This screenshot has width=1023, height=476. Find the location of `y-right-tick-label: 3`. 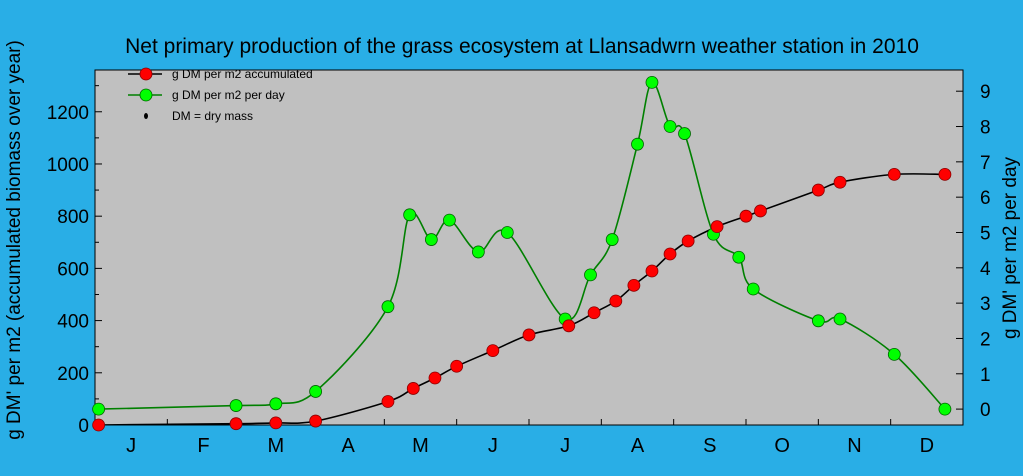

y-right-tick-label: 3 is located at coordinates (985, 304).